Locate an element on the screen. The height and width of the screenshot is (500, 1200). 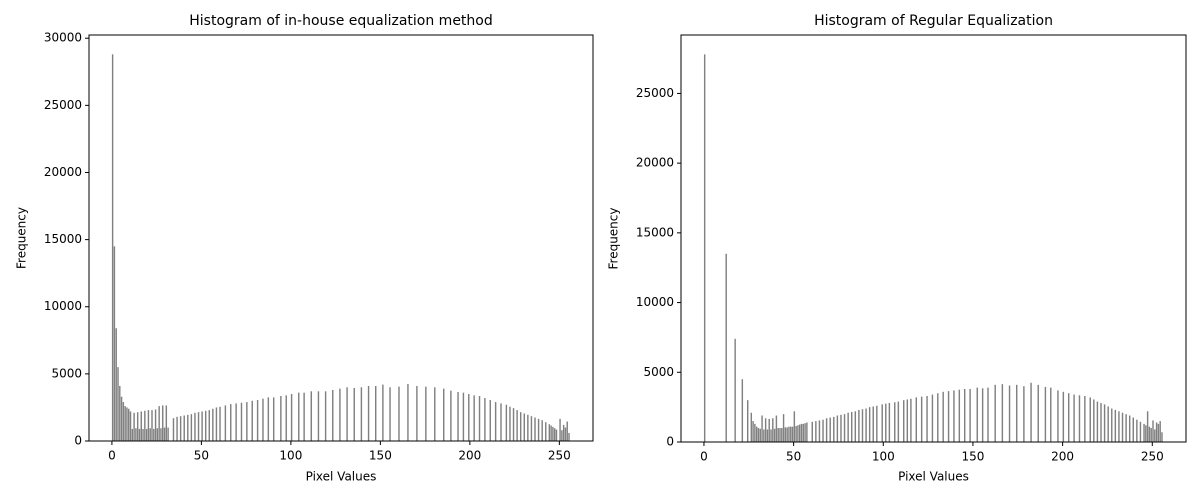
y-tick-label: 5000 is located at coordinates (66, 373).